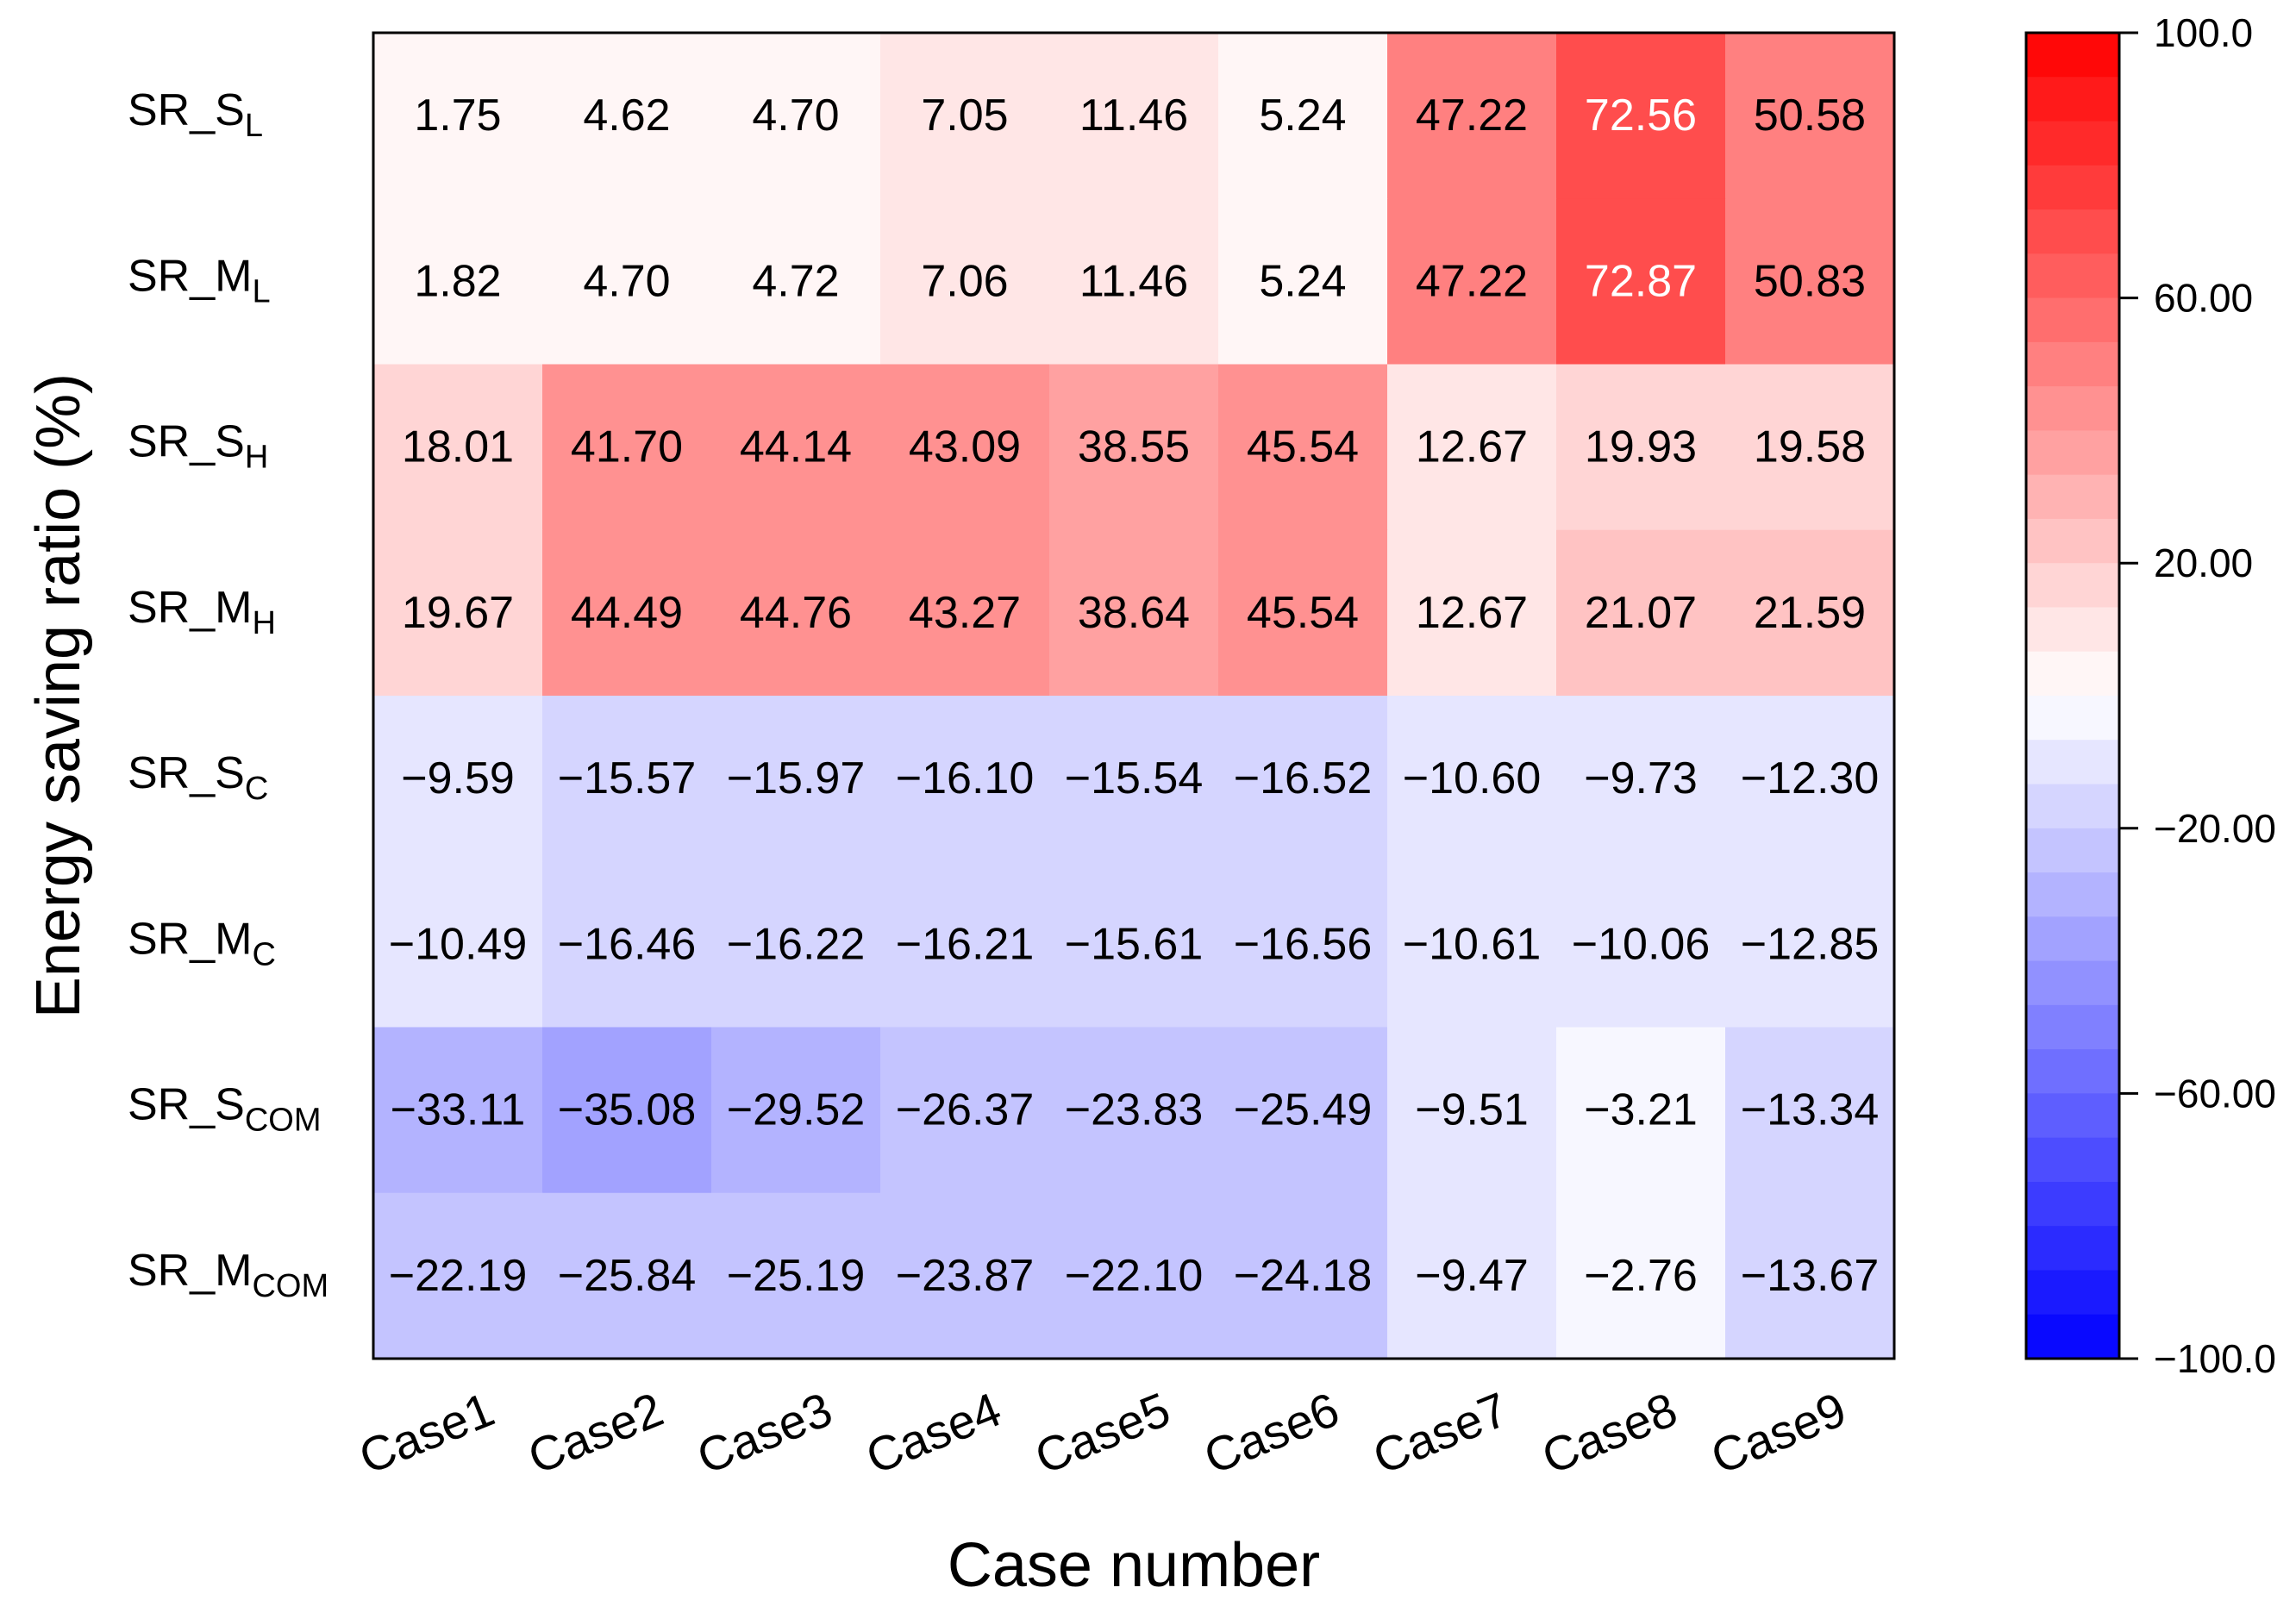 This screenshot has width=2296, height=1600. I want to click on cell-value-label: 7.06, so click(964, 281).